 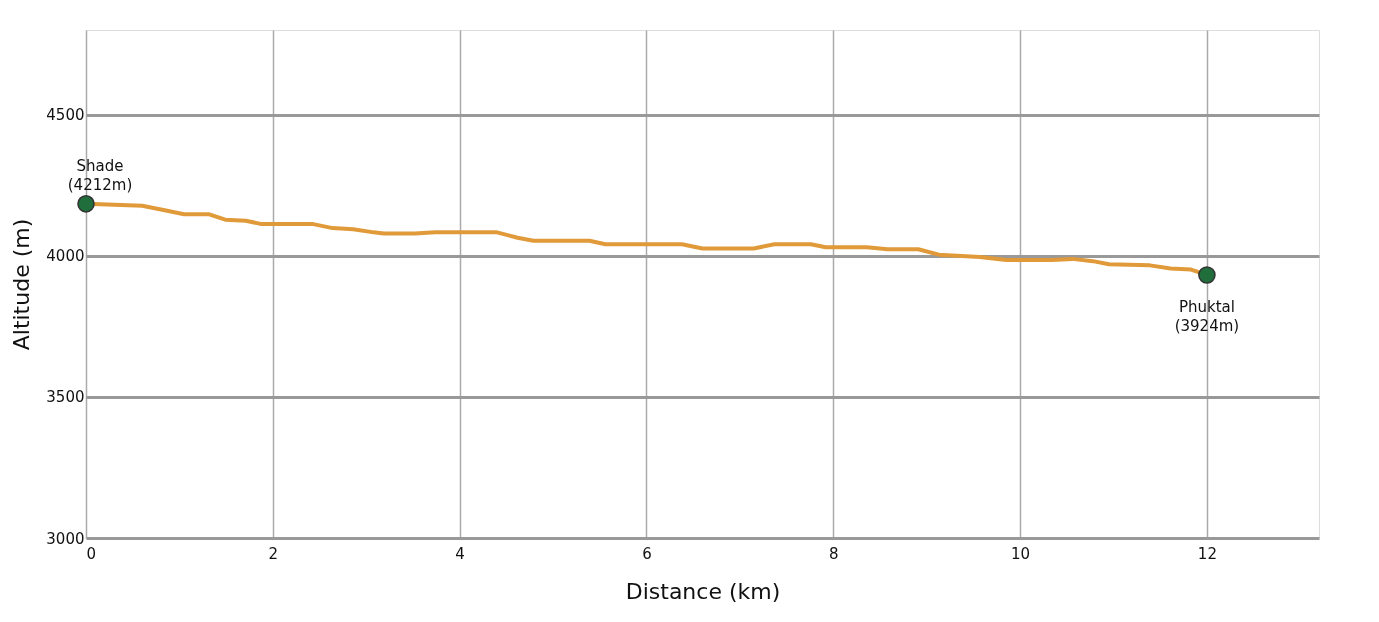 I want to click on x-tick-label: 0, so click(x=91, y=553).